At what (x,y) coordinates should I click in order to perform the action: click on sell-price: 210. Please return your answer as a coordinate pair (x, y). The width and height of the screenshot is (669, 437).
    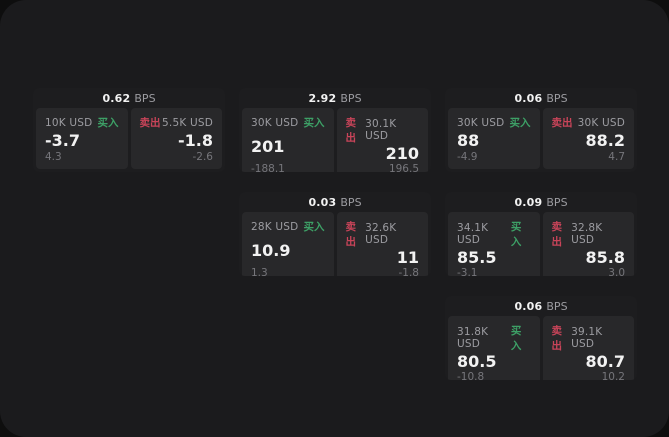
    Looking at the image, I should click on (402, 153).